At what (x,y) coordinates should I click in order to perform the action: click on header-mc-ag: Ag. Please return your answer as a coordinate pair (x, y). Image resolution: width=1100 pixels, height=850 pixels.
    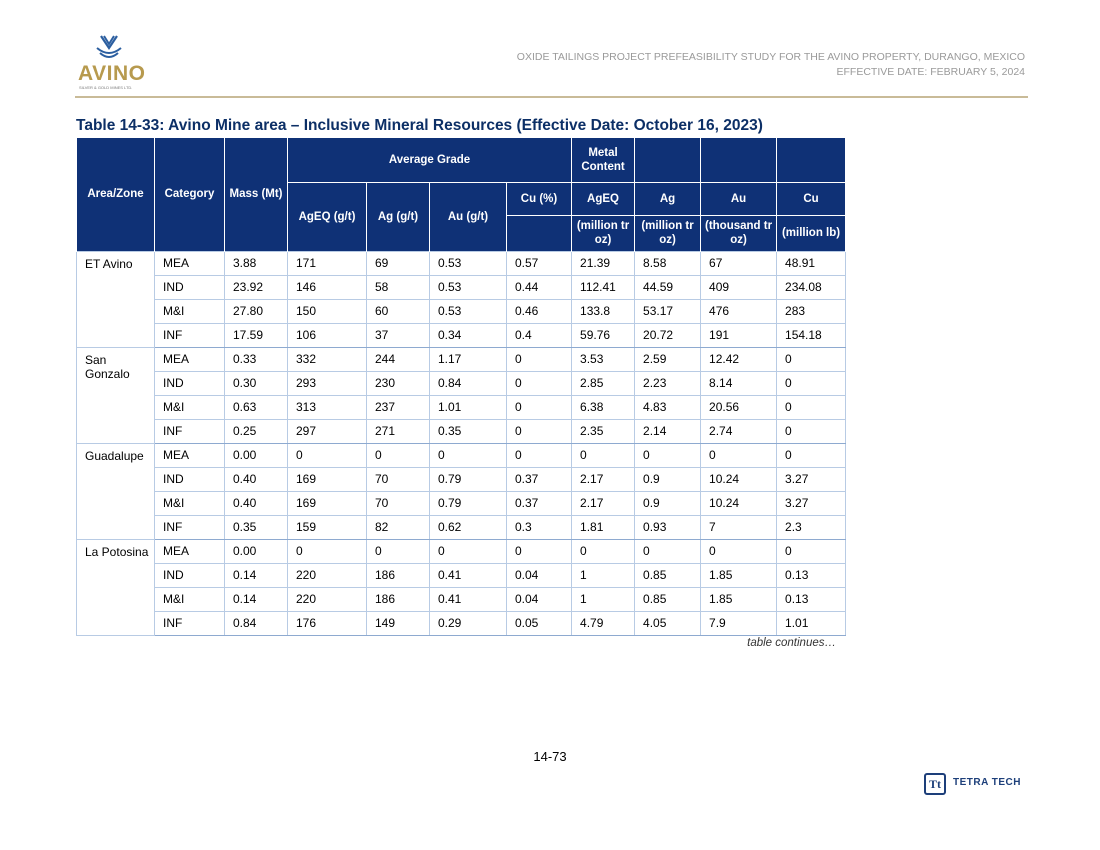
    Looking at the image, I should click on (668, 198).